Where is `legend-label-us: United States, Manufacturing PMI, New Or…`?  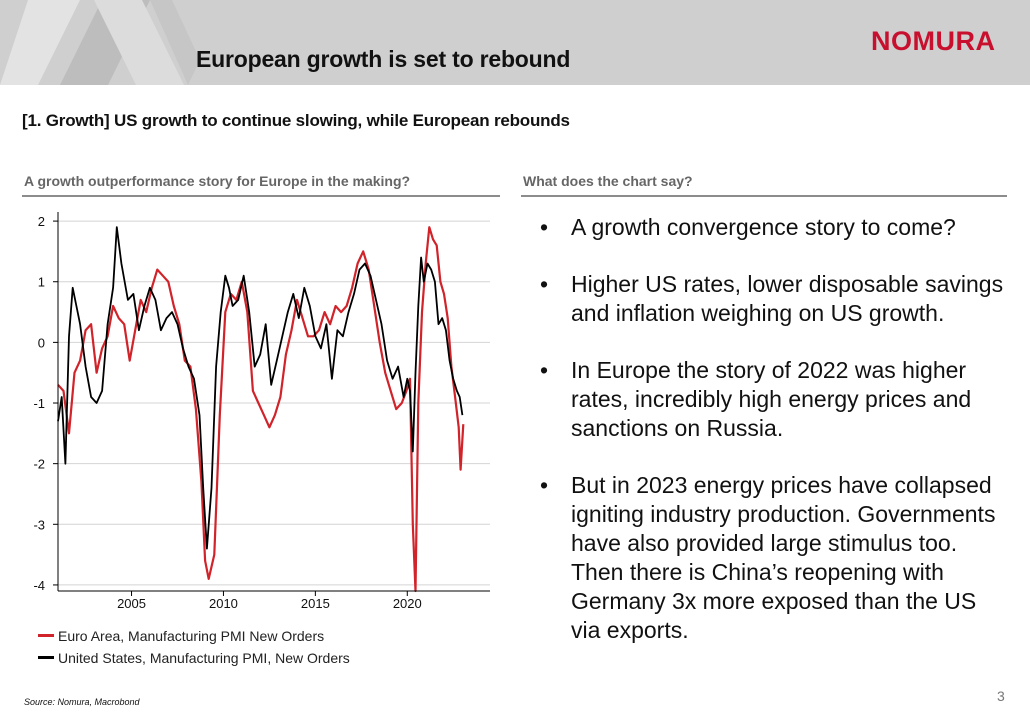
legend-label-us: United States, Manufacturing PMI, New Or… is located at coordinates (204, 658).